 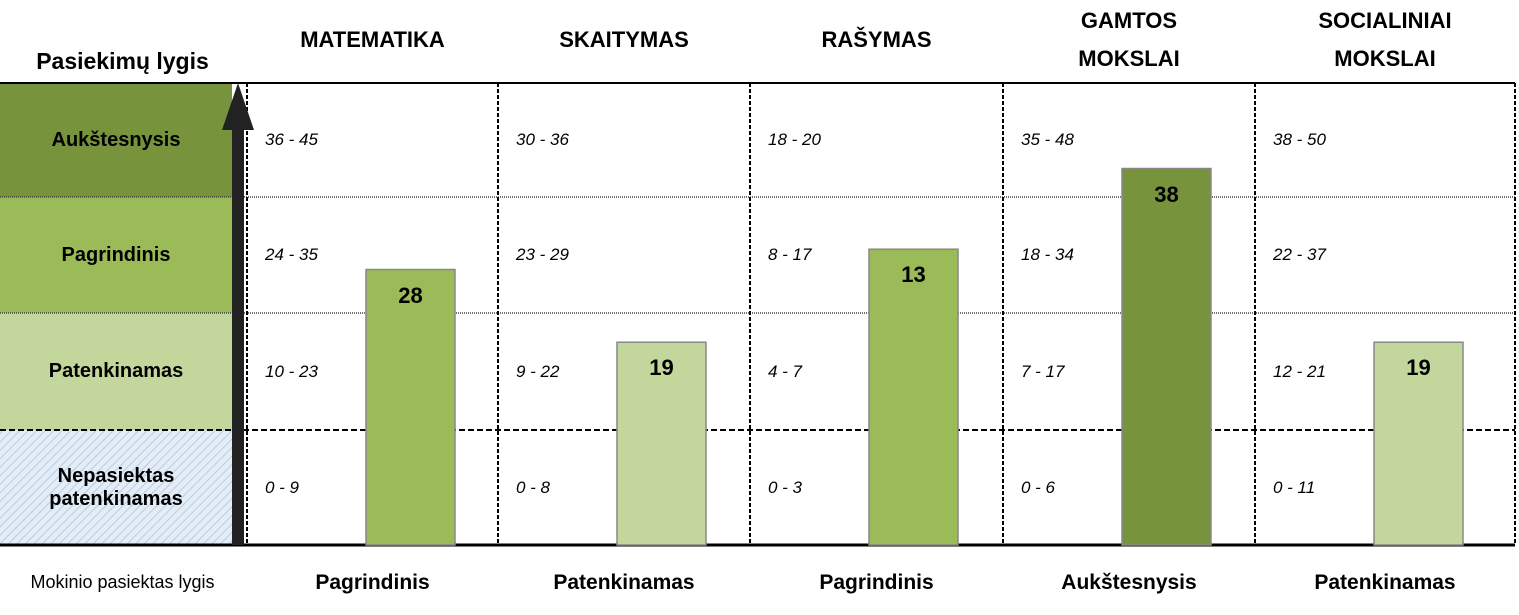 What do you see at coordinates (913, 275) in the screenshot?
I see `score-label: 13` at bounding box center [913, 275].